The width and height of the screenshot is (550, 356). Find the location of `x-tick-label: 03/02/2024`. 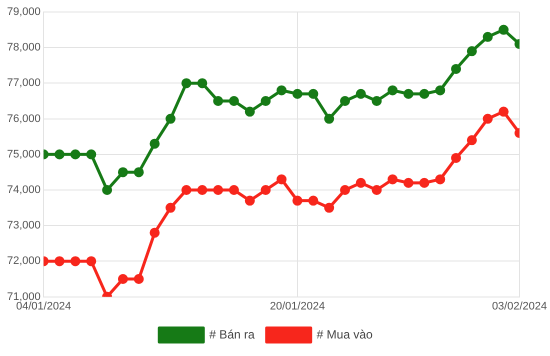

x-tick-label: 03/02/2024 is located at coordinates (520, 306).